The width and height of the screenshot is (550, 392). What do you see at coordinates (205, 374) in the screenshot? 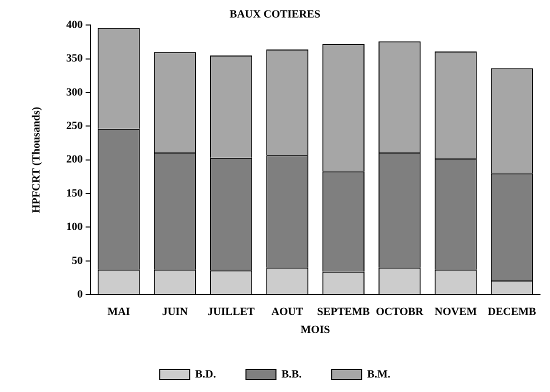
I see `legend-label: B.D.` at bounding box center [205, 374].